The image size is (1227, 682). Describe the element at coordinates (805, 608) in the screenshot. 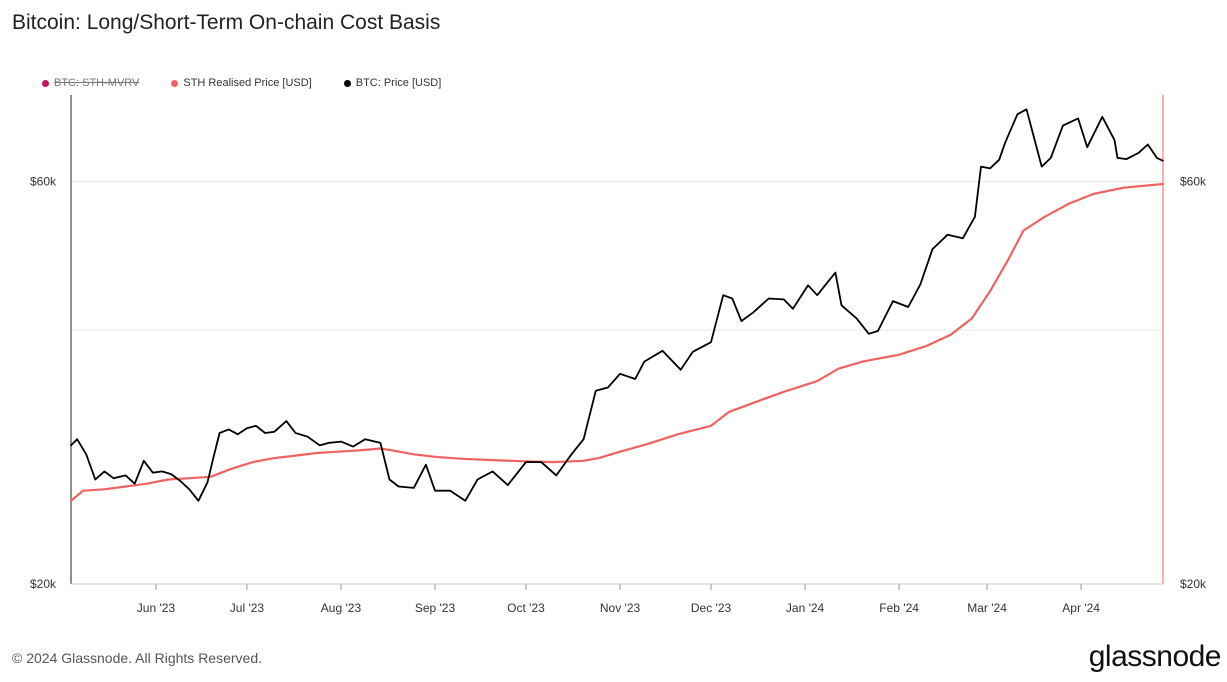

I see `x-tick-label: Jan '24` at that location.